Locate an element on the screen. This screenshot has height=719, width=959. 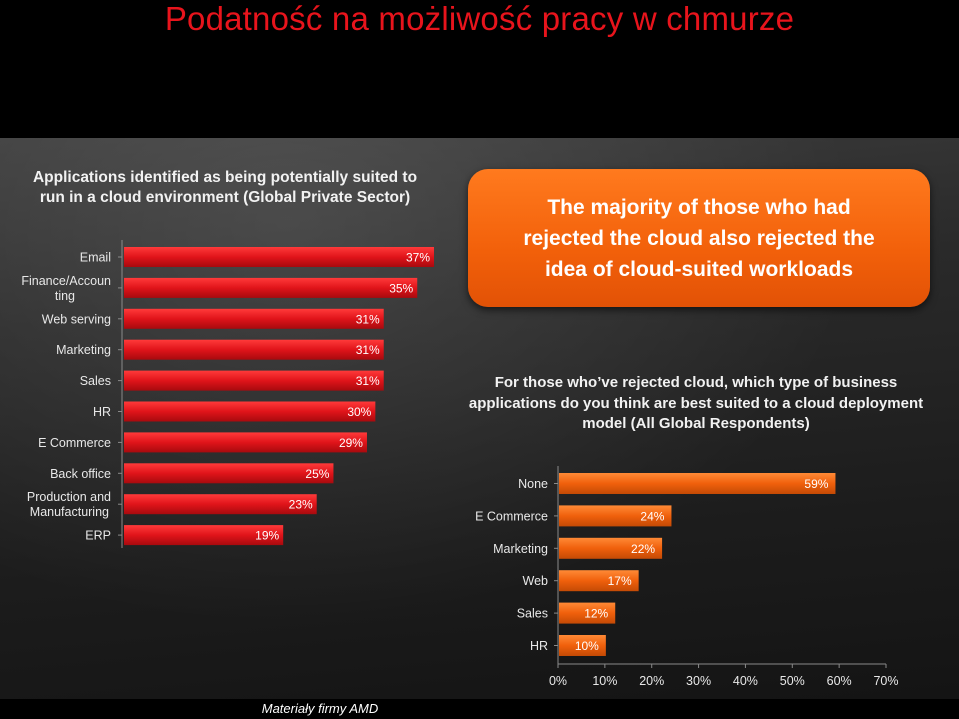
right-x-tick-label: 40% is located at coordinates (745, 681).